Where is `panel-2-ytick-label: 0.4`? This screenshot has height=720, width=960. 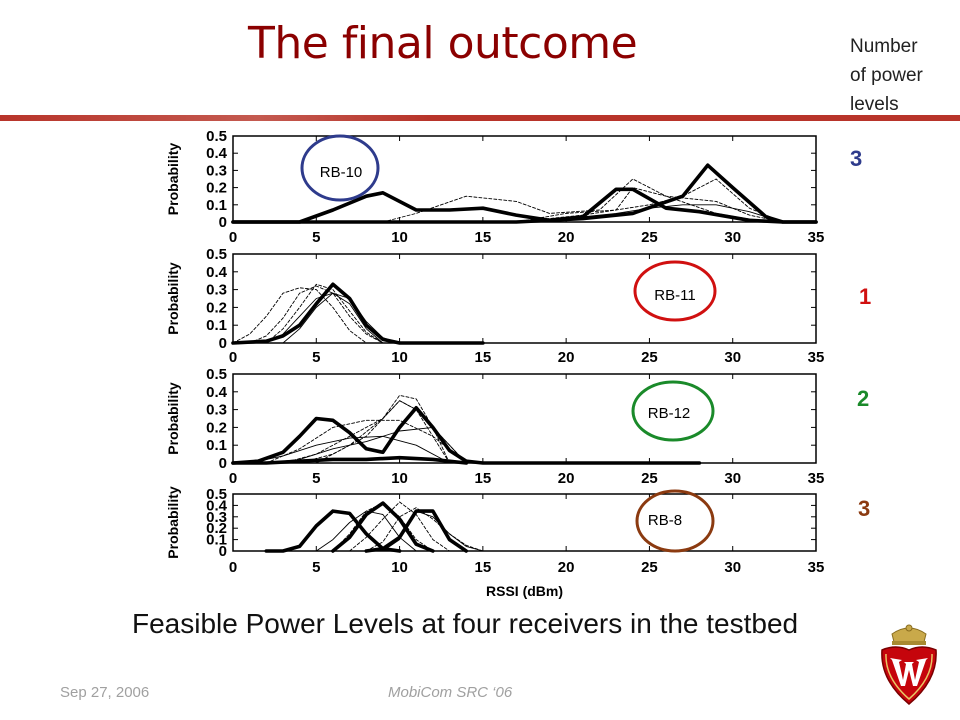
panel-2-ytick-label: 0.4 is located at coordinates (217, 272).